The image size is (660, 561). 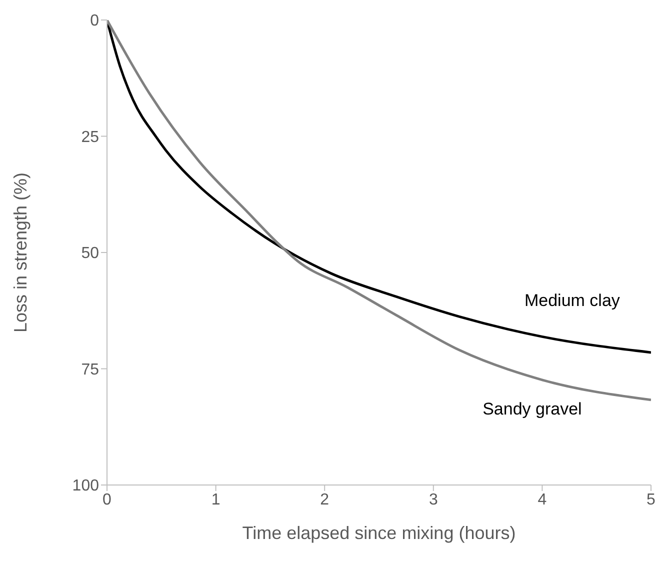 I want to click on series-label: Sandy gravel, so click(x=532, y=408).